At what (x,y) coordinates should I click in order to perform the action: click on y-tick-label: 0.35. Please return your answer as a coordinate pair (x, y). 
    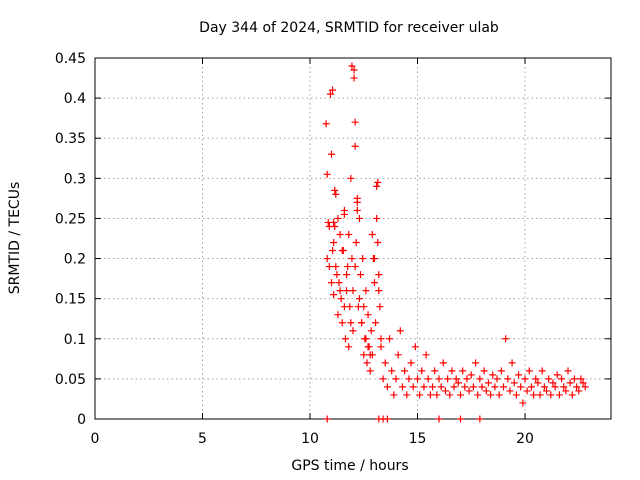
    Looking at the image, I should click on (70, 139).